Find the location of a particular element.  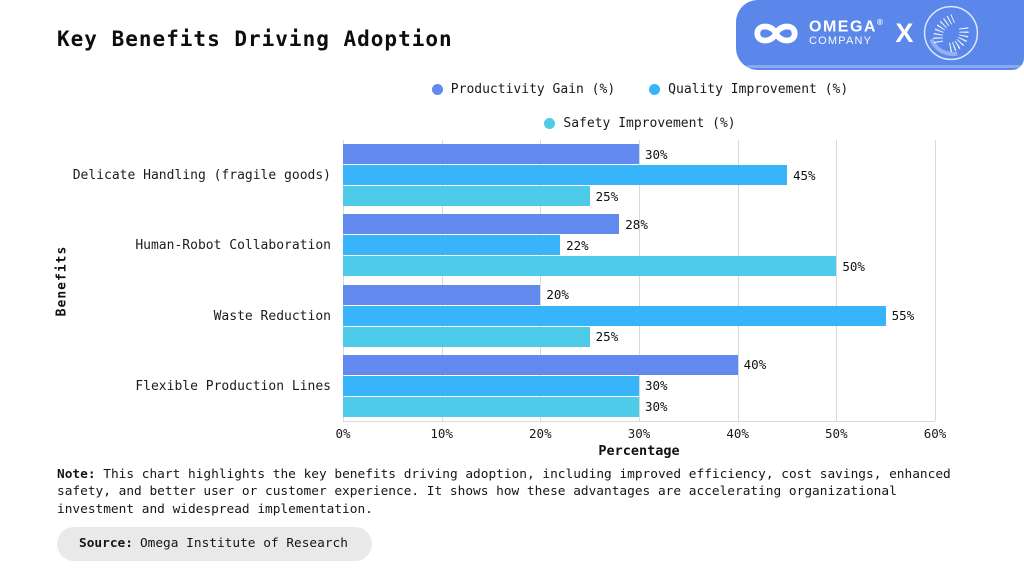

bar-row: 20% is located at coordinates (639, 294).